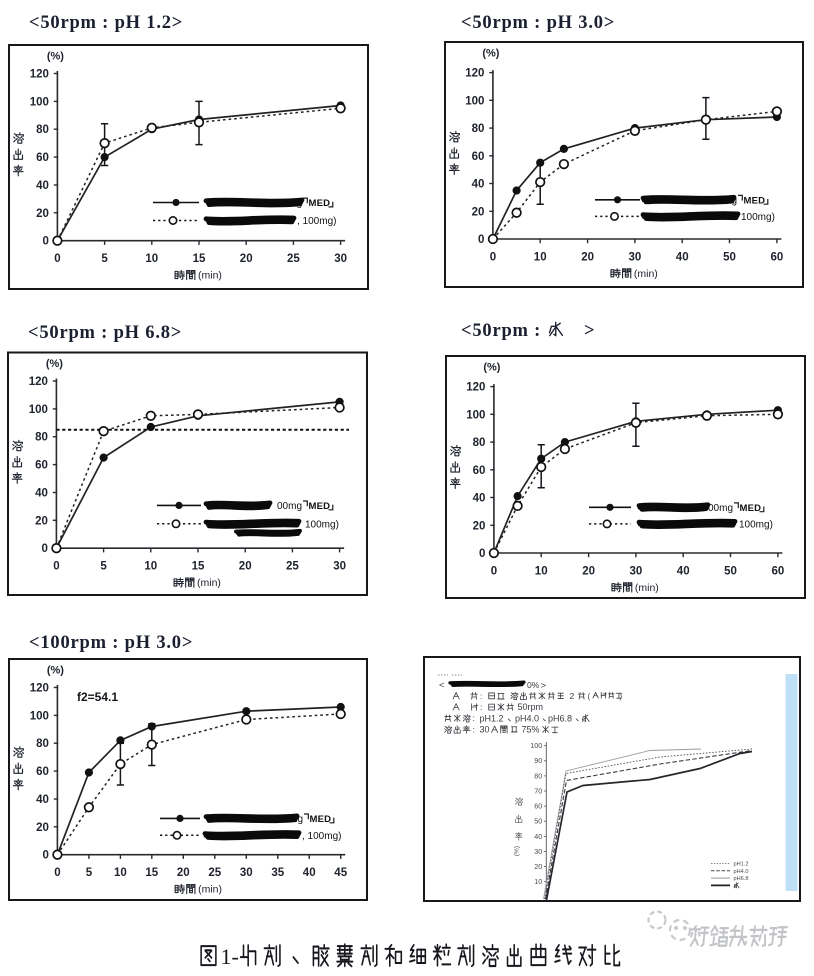 Image resolution: width=814 pixels, height=976 pixels. What do you see at coordinates (111, 643) in the screenshot?
I see `svg-text: <100rpm : pH 3.0>` at bounding box center [111, 643].